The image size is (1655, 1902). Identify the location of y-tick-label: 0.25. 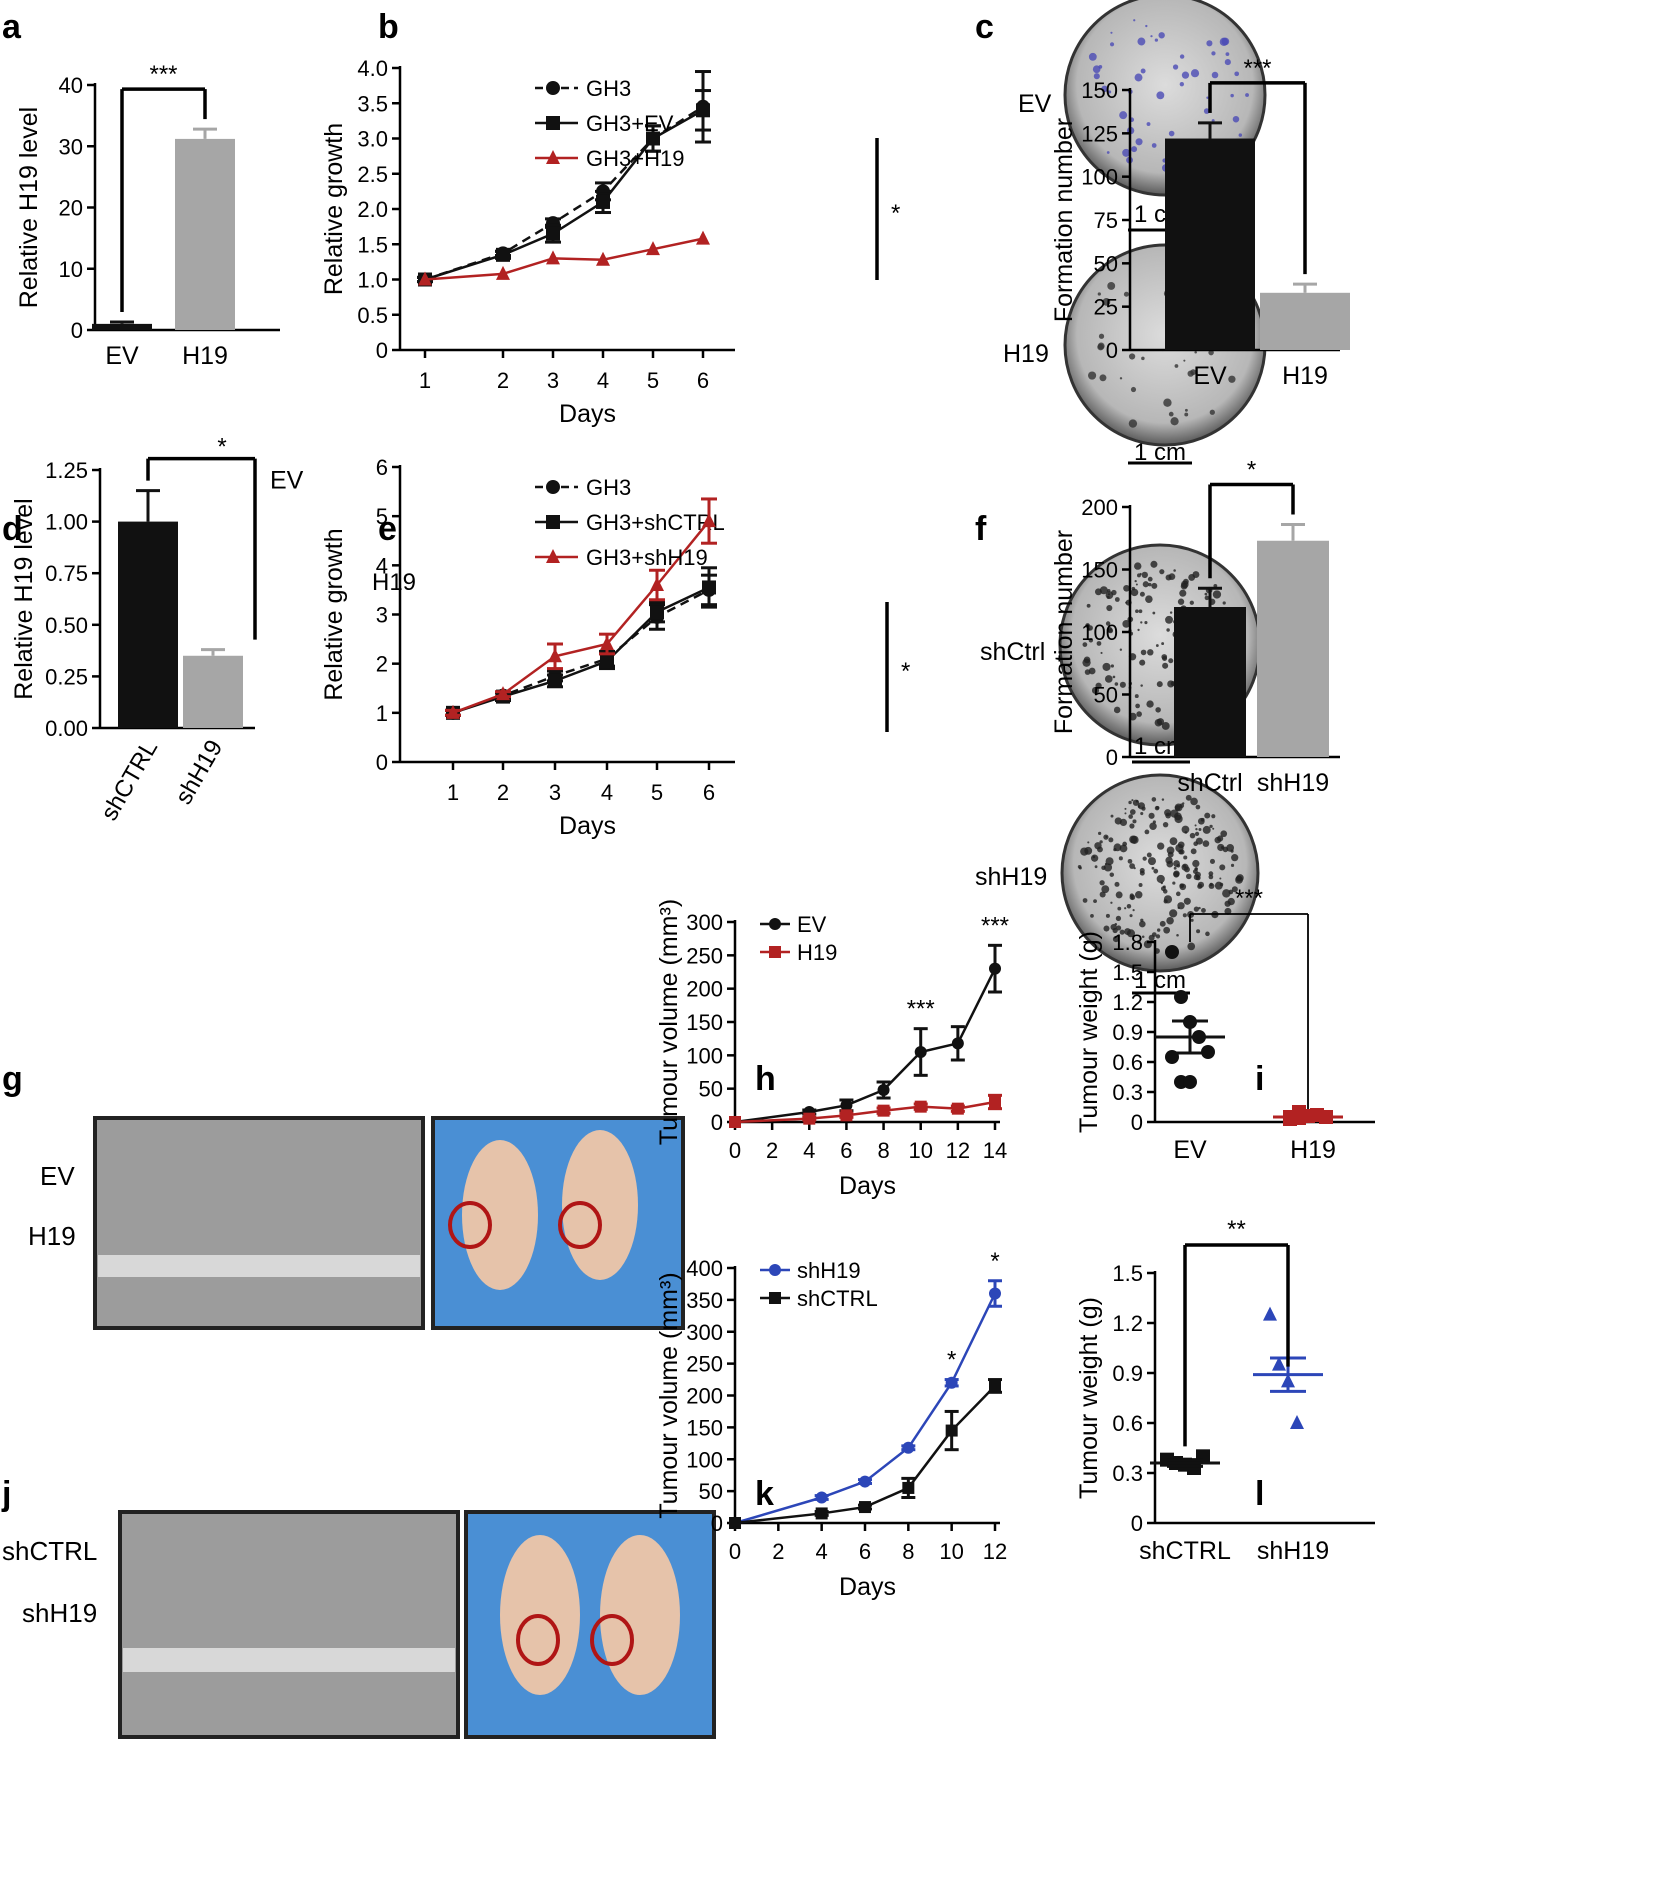
(66, 676).